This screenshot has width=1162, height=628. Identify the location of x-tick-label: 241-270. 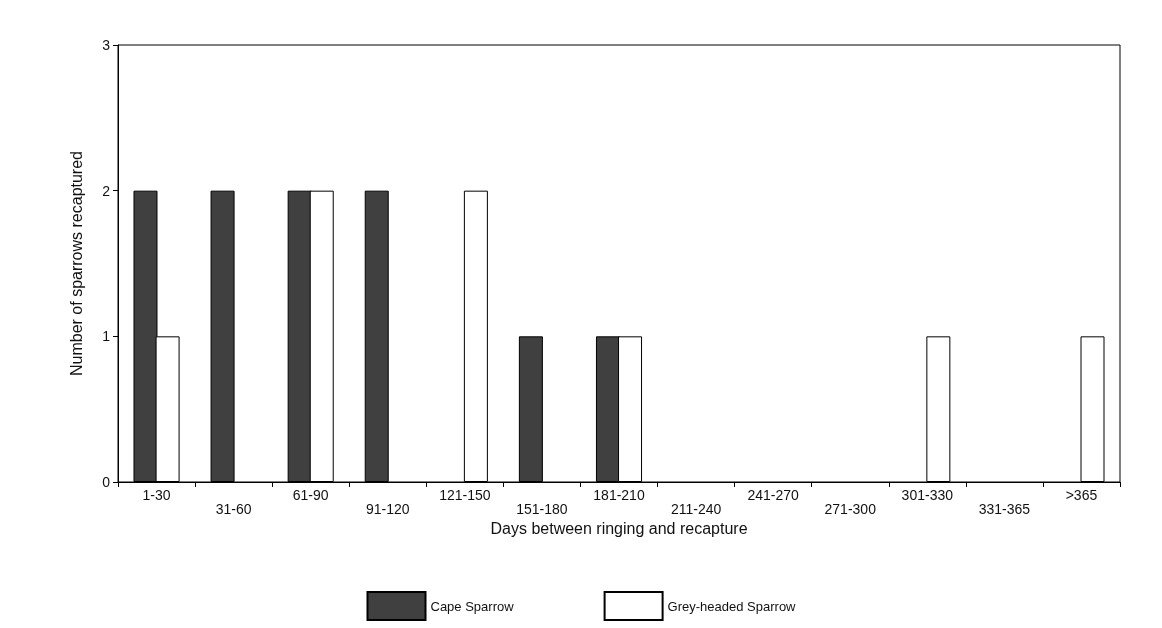
(773, 495).